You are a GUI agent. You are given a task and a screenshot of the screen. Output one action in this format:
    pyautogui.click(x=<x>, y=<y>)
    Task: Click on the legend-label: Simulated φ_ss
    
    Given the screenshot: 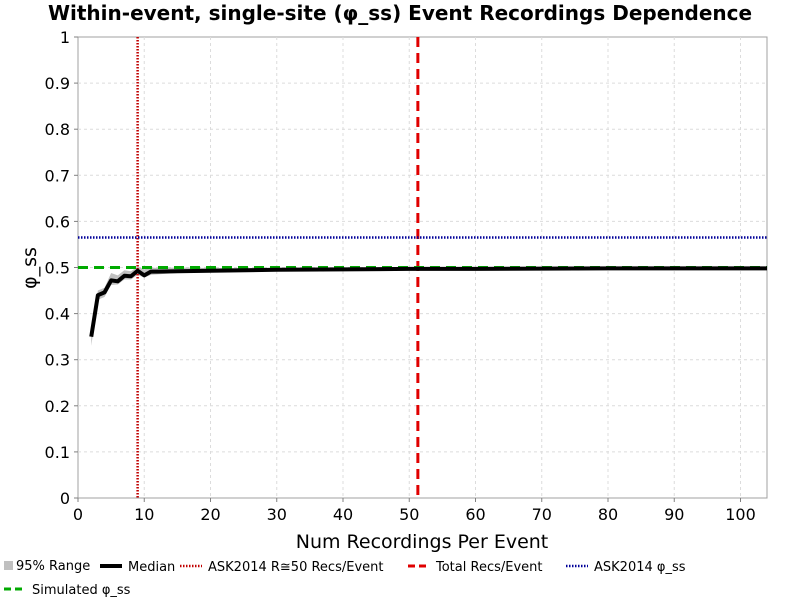 What is the action you would take?
    pyautogui.click(x=81, y=590)
    